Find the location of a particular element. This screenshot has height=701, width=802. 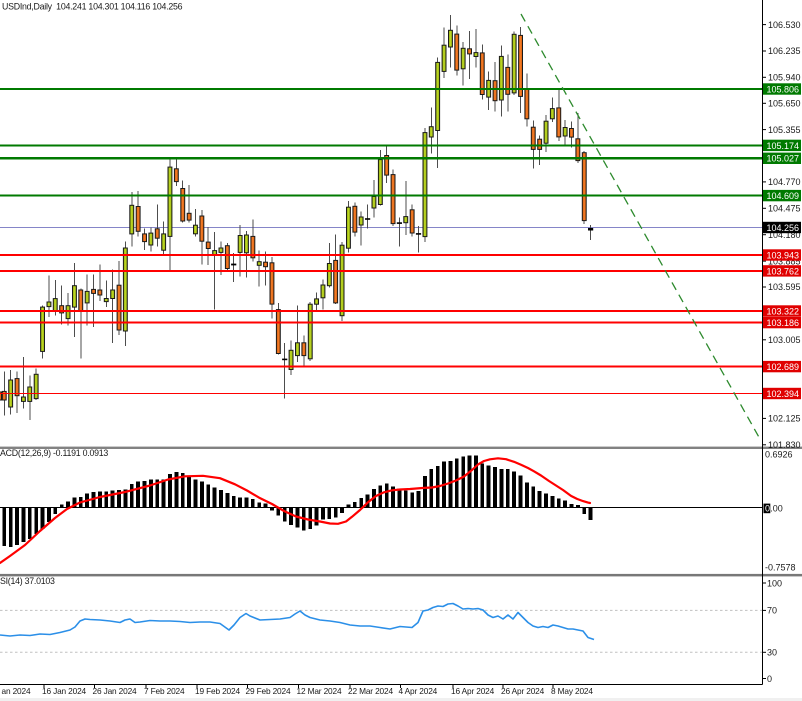

svg-text: 19 Feb 2024 is located at coordinates (217, 691).